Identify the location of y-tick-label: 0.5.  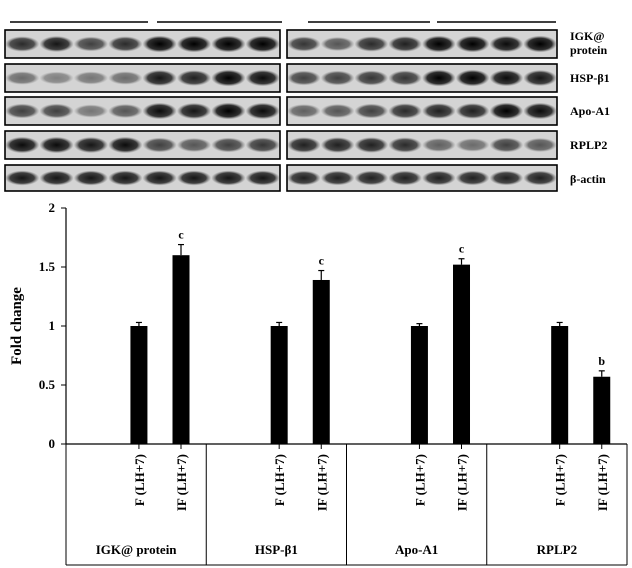
(47, 384).